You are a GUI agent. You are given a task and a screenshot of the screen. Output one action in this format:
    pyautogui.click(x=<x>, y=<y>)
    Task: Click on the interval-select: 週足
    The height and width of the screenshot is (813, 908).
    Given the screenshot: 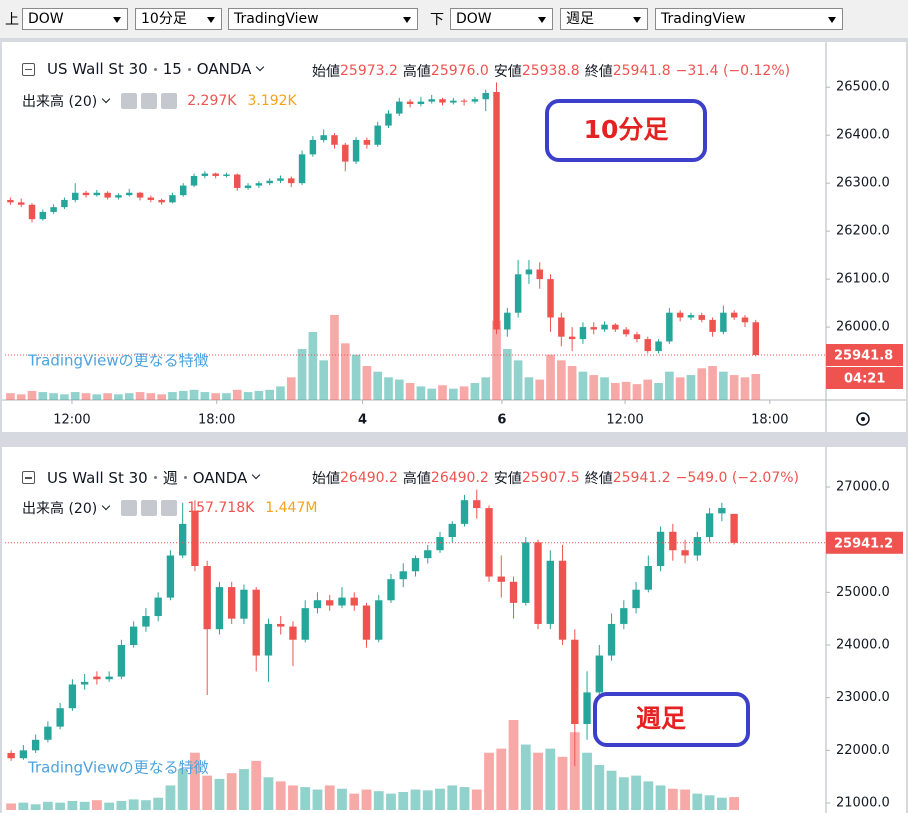 What is the action you would take?
    pyautogui.click(x=604, y=19)
    